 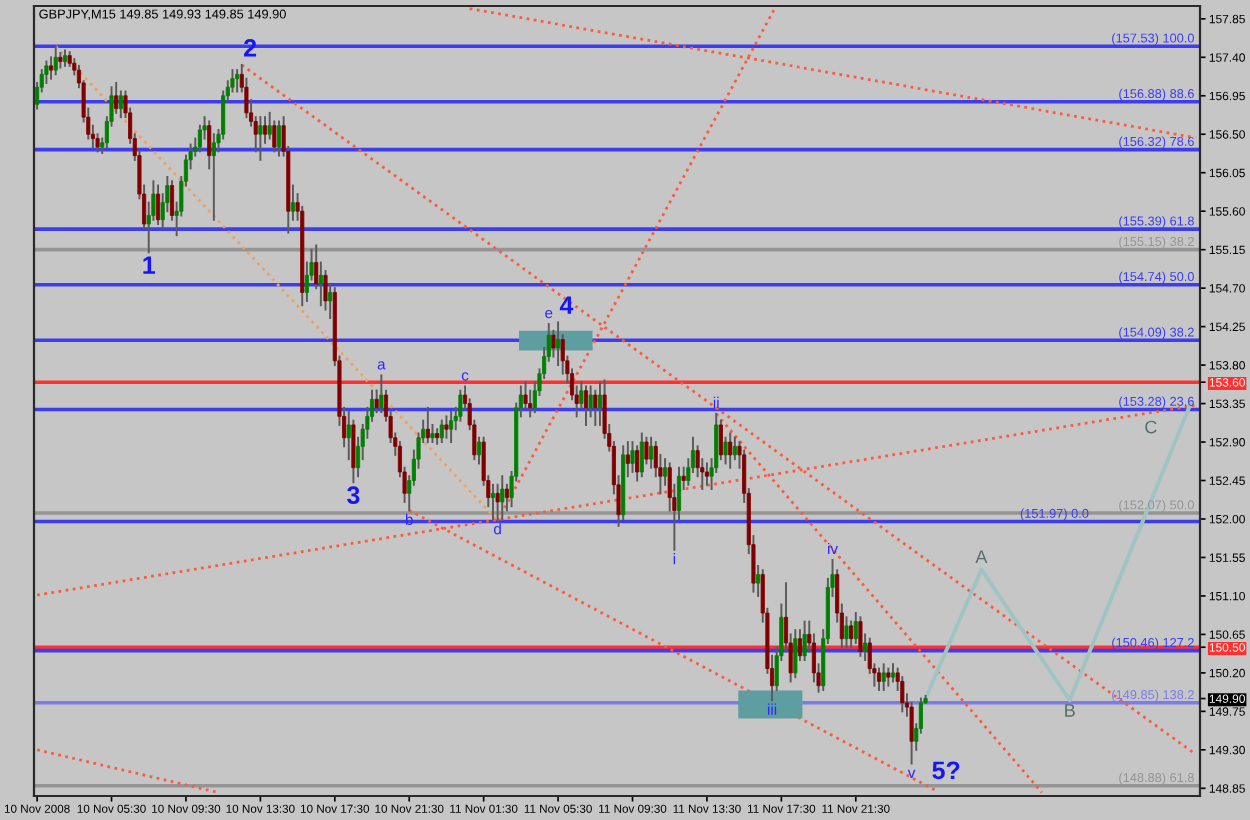 I want to click on annotation: B, so click(x=1070, y=710).